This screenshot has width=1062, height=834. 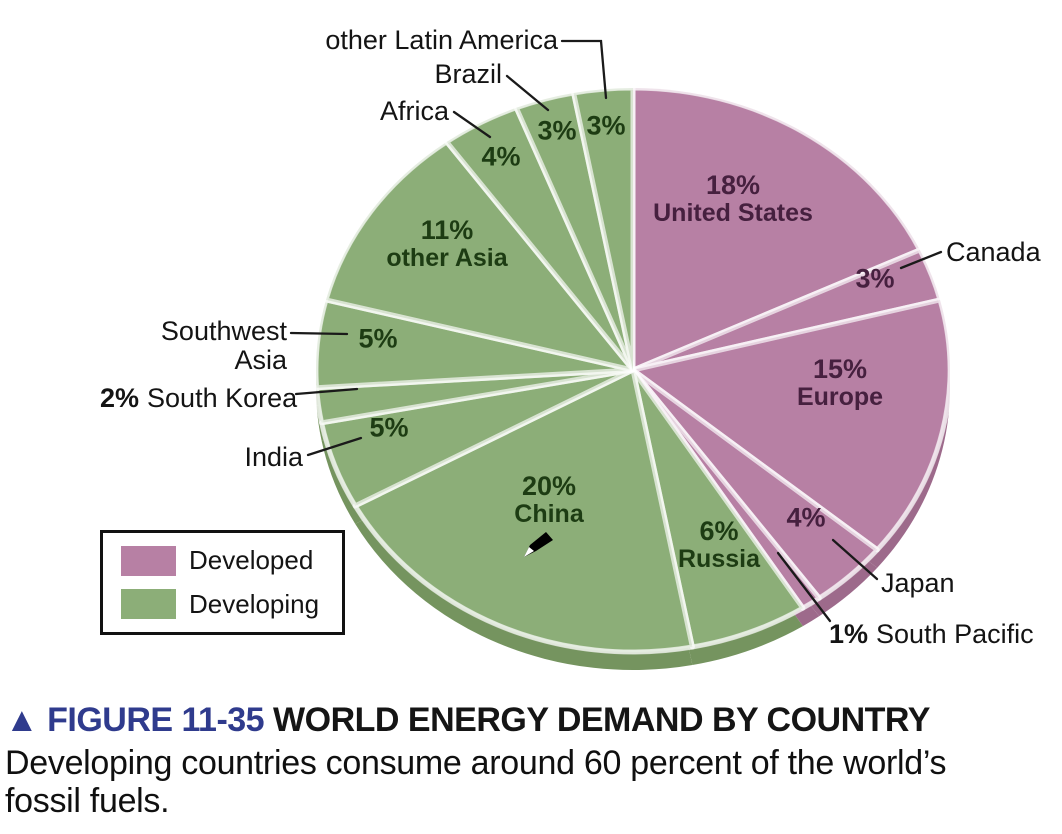 I want to click on figure-marker-icon: ▲, so click(x=22, y=720).